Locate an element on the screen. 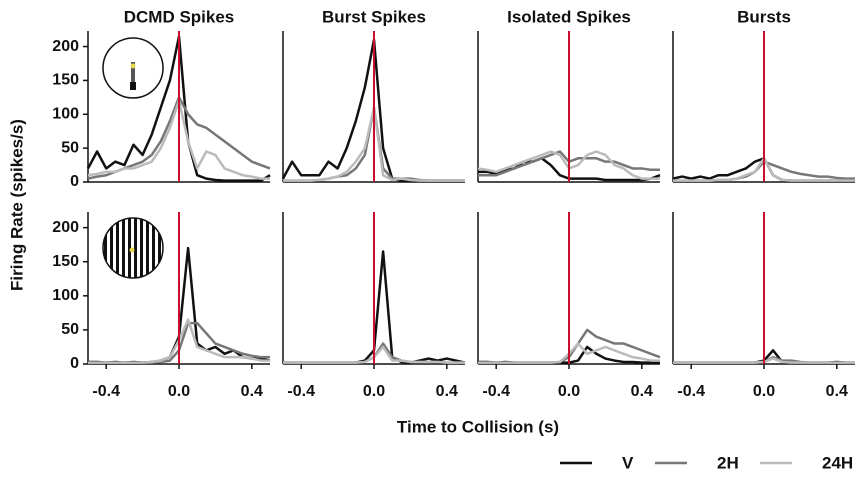  panel: Burst Spikes is located at coordinates (373, 95).